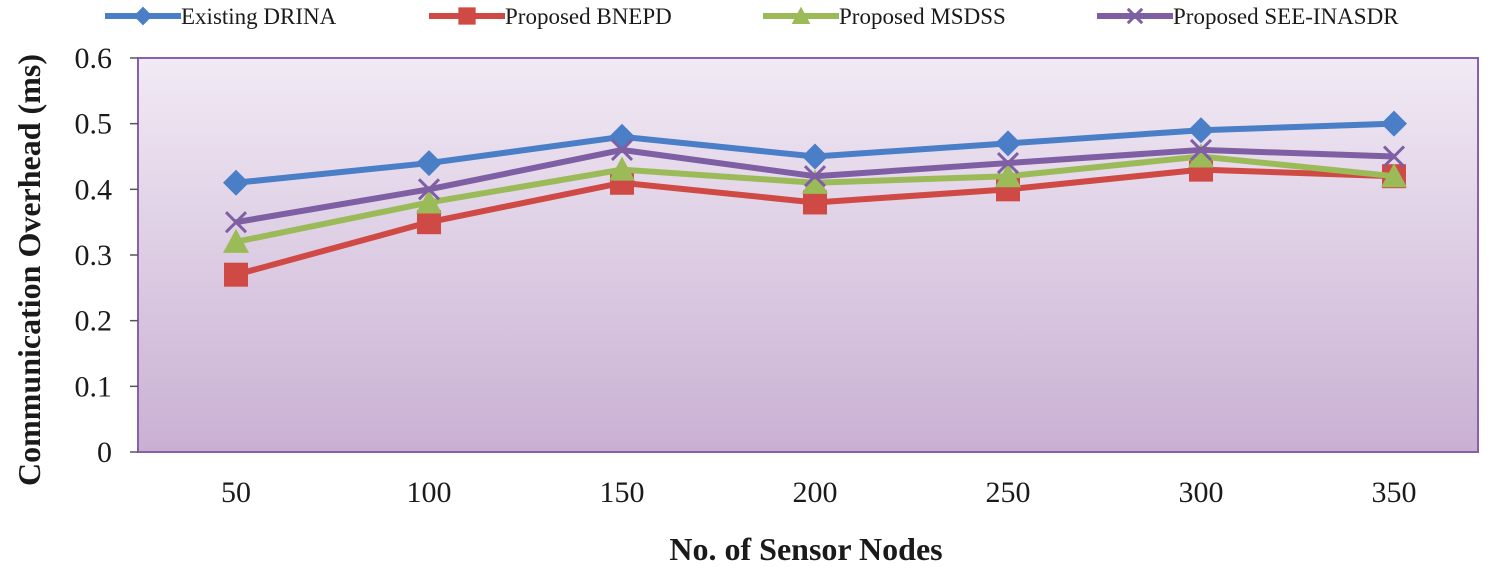  What do you see at coordinates (259, 16) in the screenshot?
I see `legend-label: Existing DRINA` at bounding box center [259, 16].